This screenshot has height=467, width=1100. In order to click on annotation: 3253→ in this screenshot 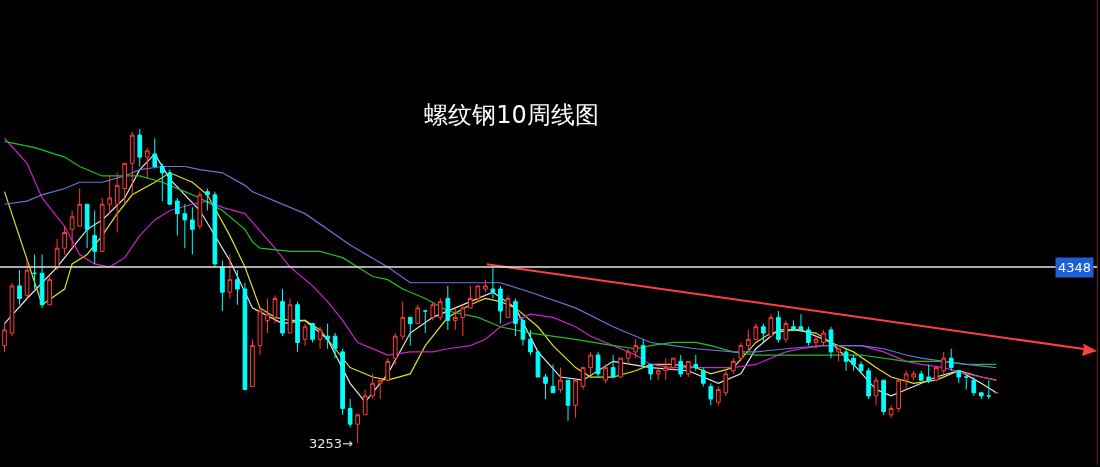, I will do `click(331, 443)`.